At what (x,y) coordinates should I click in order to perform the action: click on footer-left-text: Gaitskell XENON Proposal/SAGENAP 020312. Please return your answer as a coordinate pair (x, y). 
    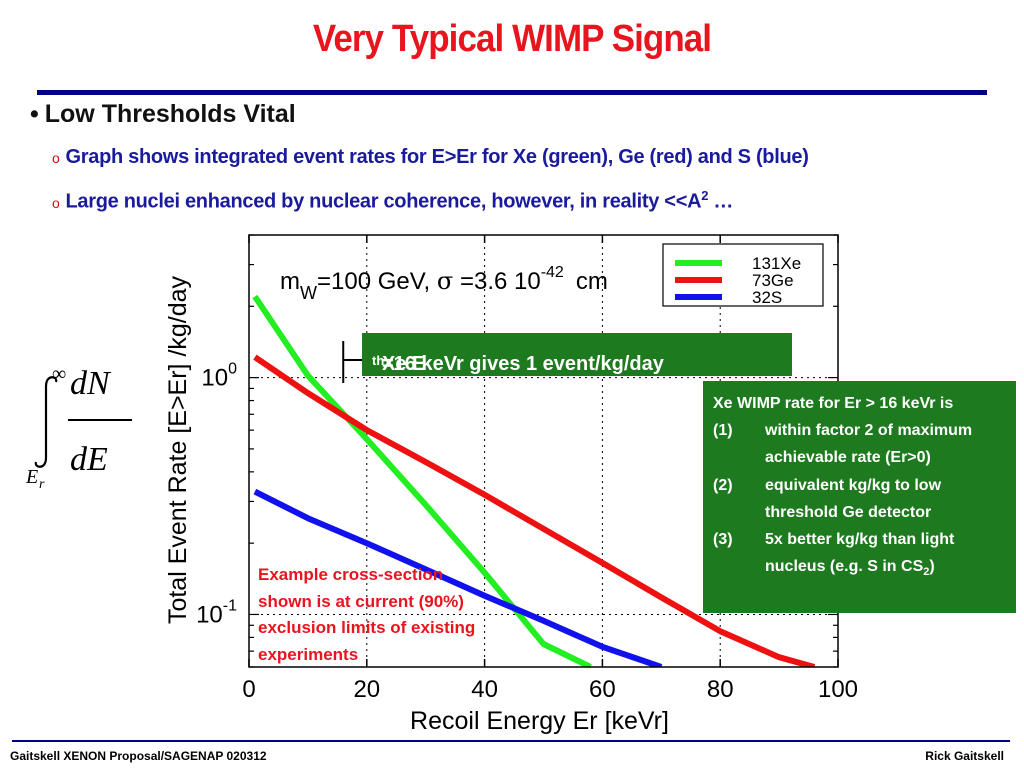
    Looking at the image, I should click on (138, 756).